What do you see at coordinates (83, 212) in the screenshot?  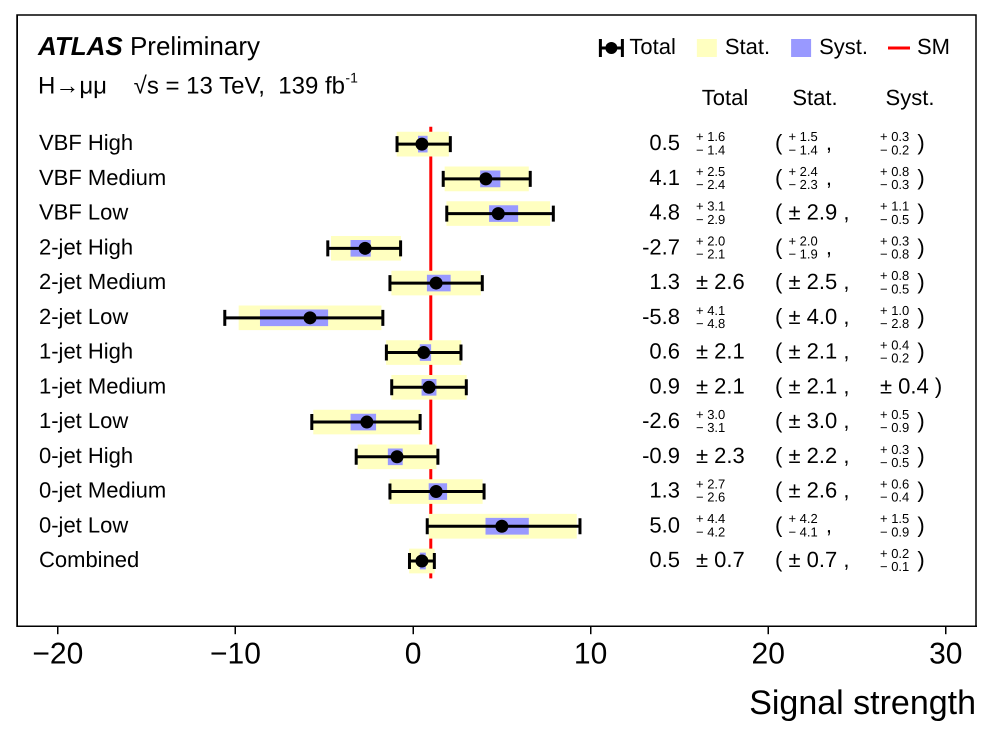 I see `y-tick-label: VBF Low` at bounding box center [83, 212].